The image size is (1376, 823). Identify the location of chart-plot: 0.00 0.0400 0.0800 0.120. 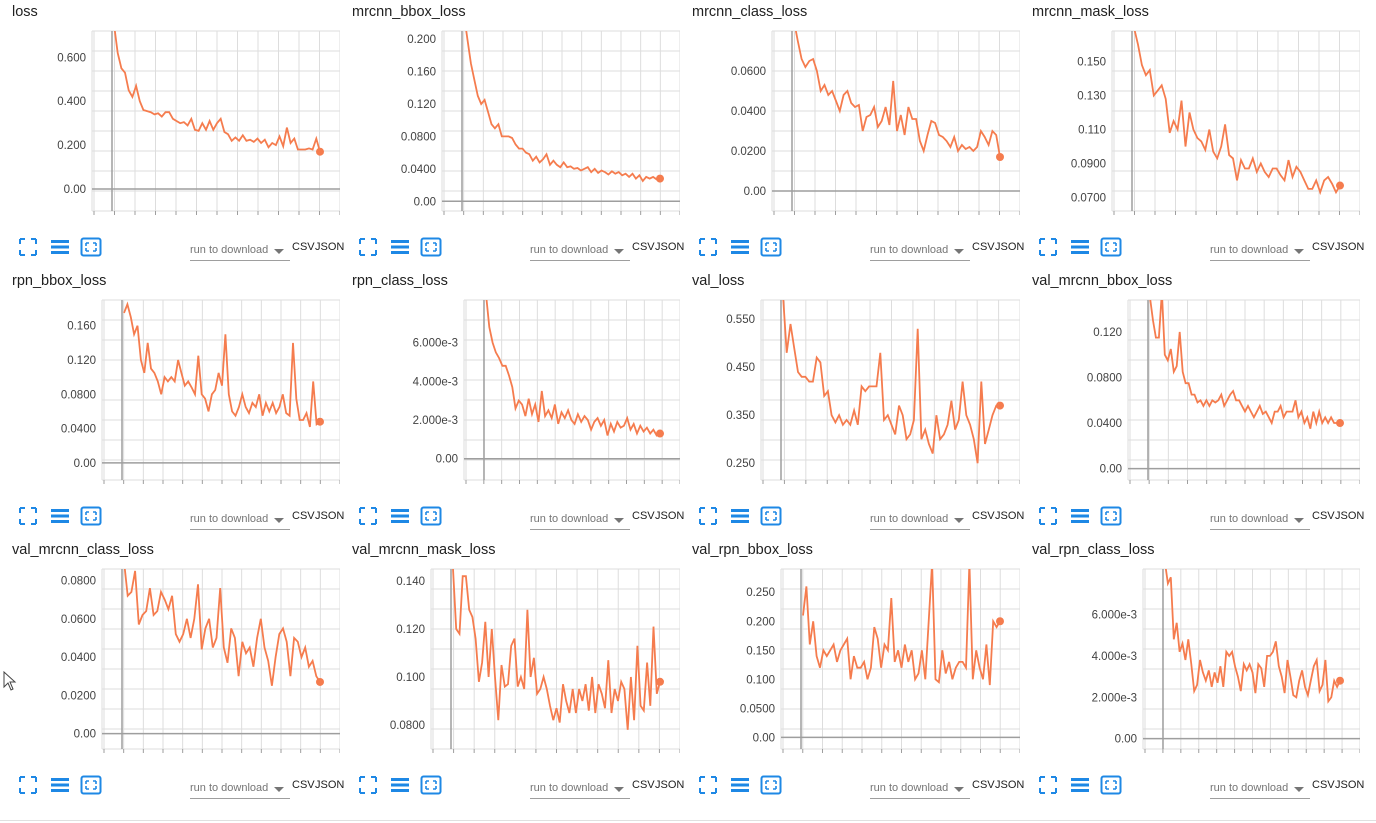
(1190, 384).